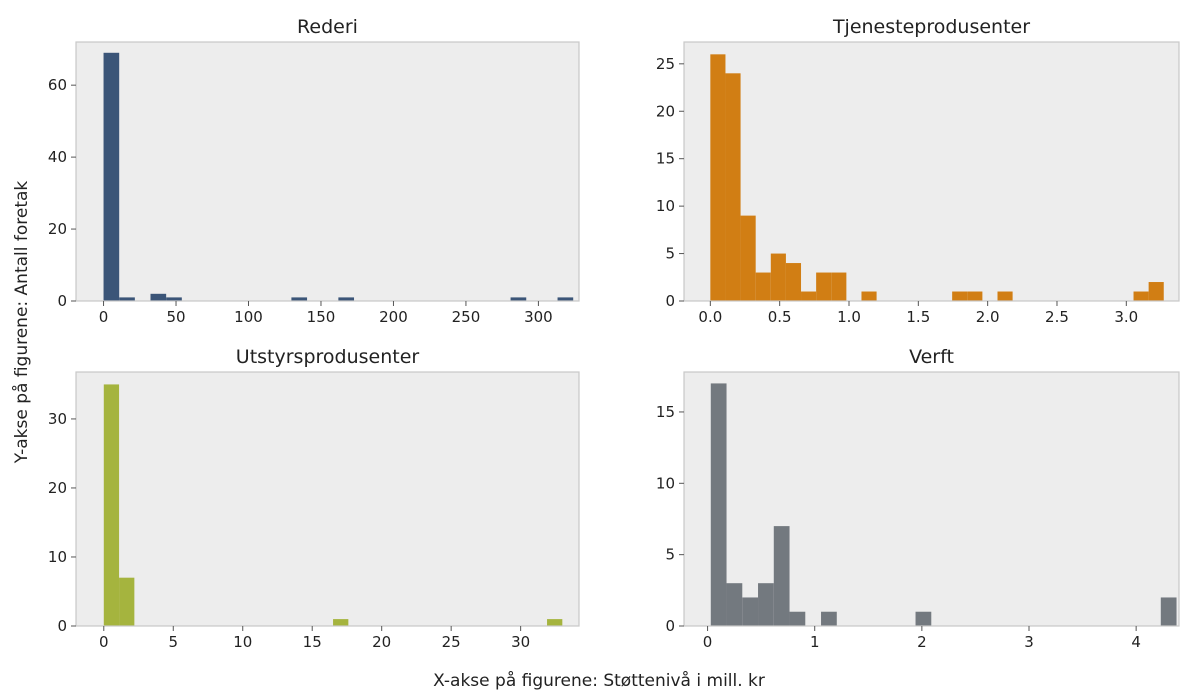 This screenshot has height=693, width=1192. I want to click on panel-title: Tjenesteprodusenter, so click(931, 27).